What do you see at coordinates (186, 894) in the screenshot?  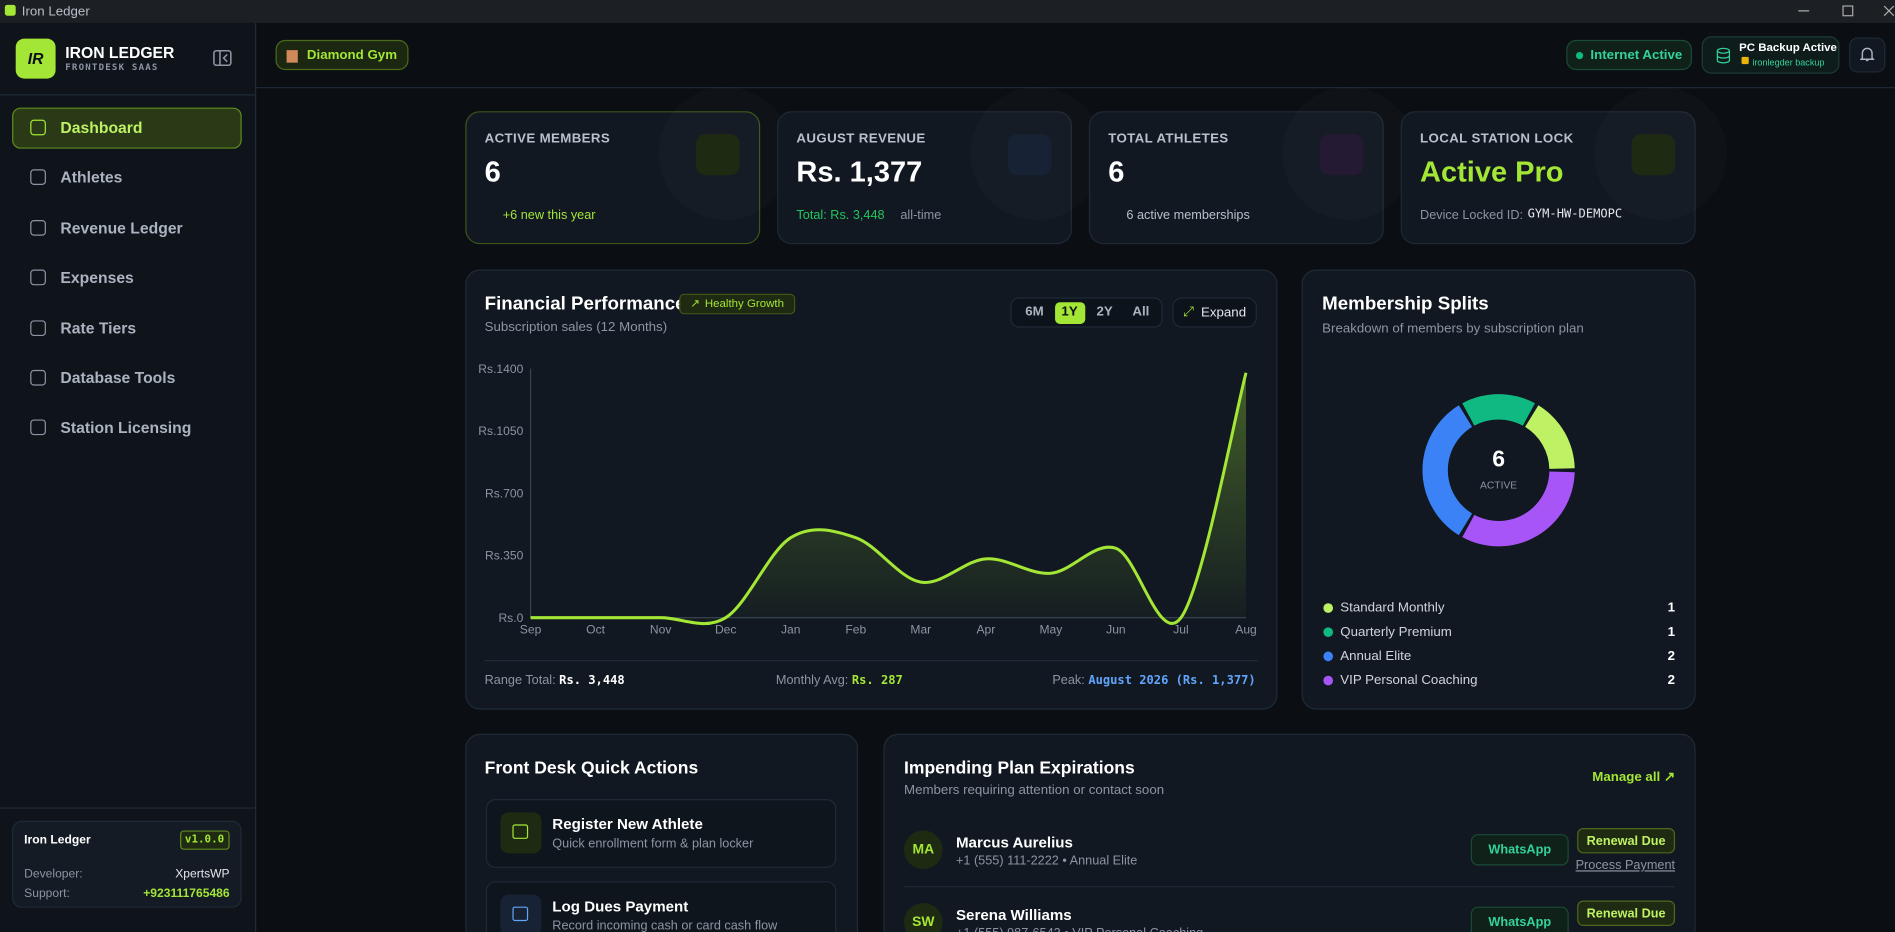 I see `support: +923111765486` at bounding box center [186, 894].